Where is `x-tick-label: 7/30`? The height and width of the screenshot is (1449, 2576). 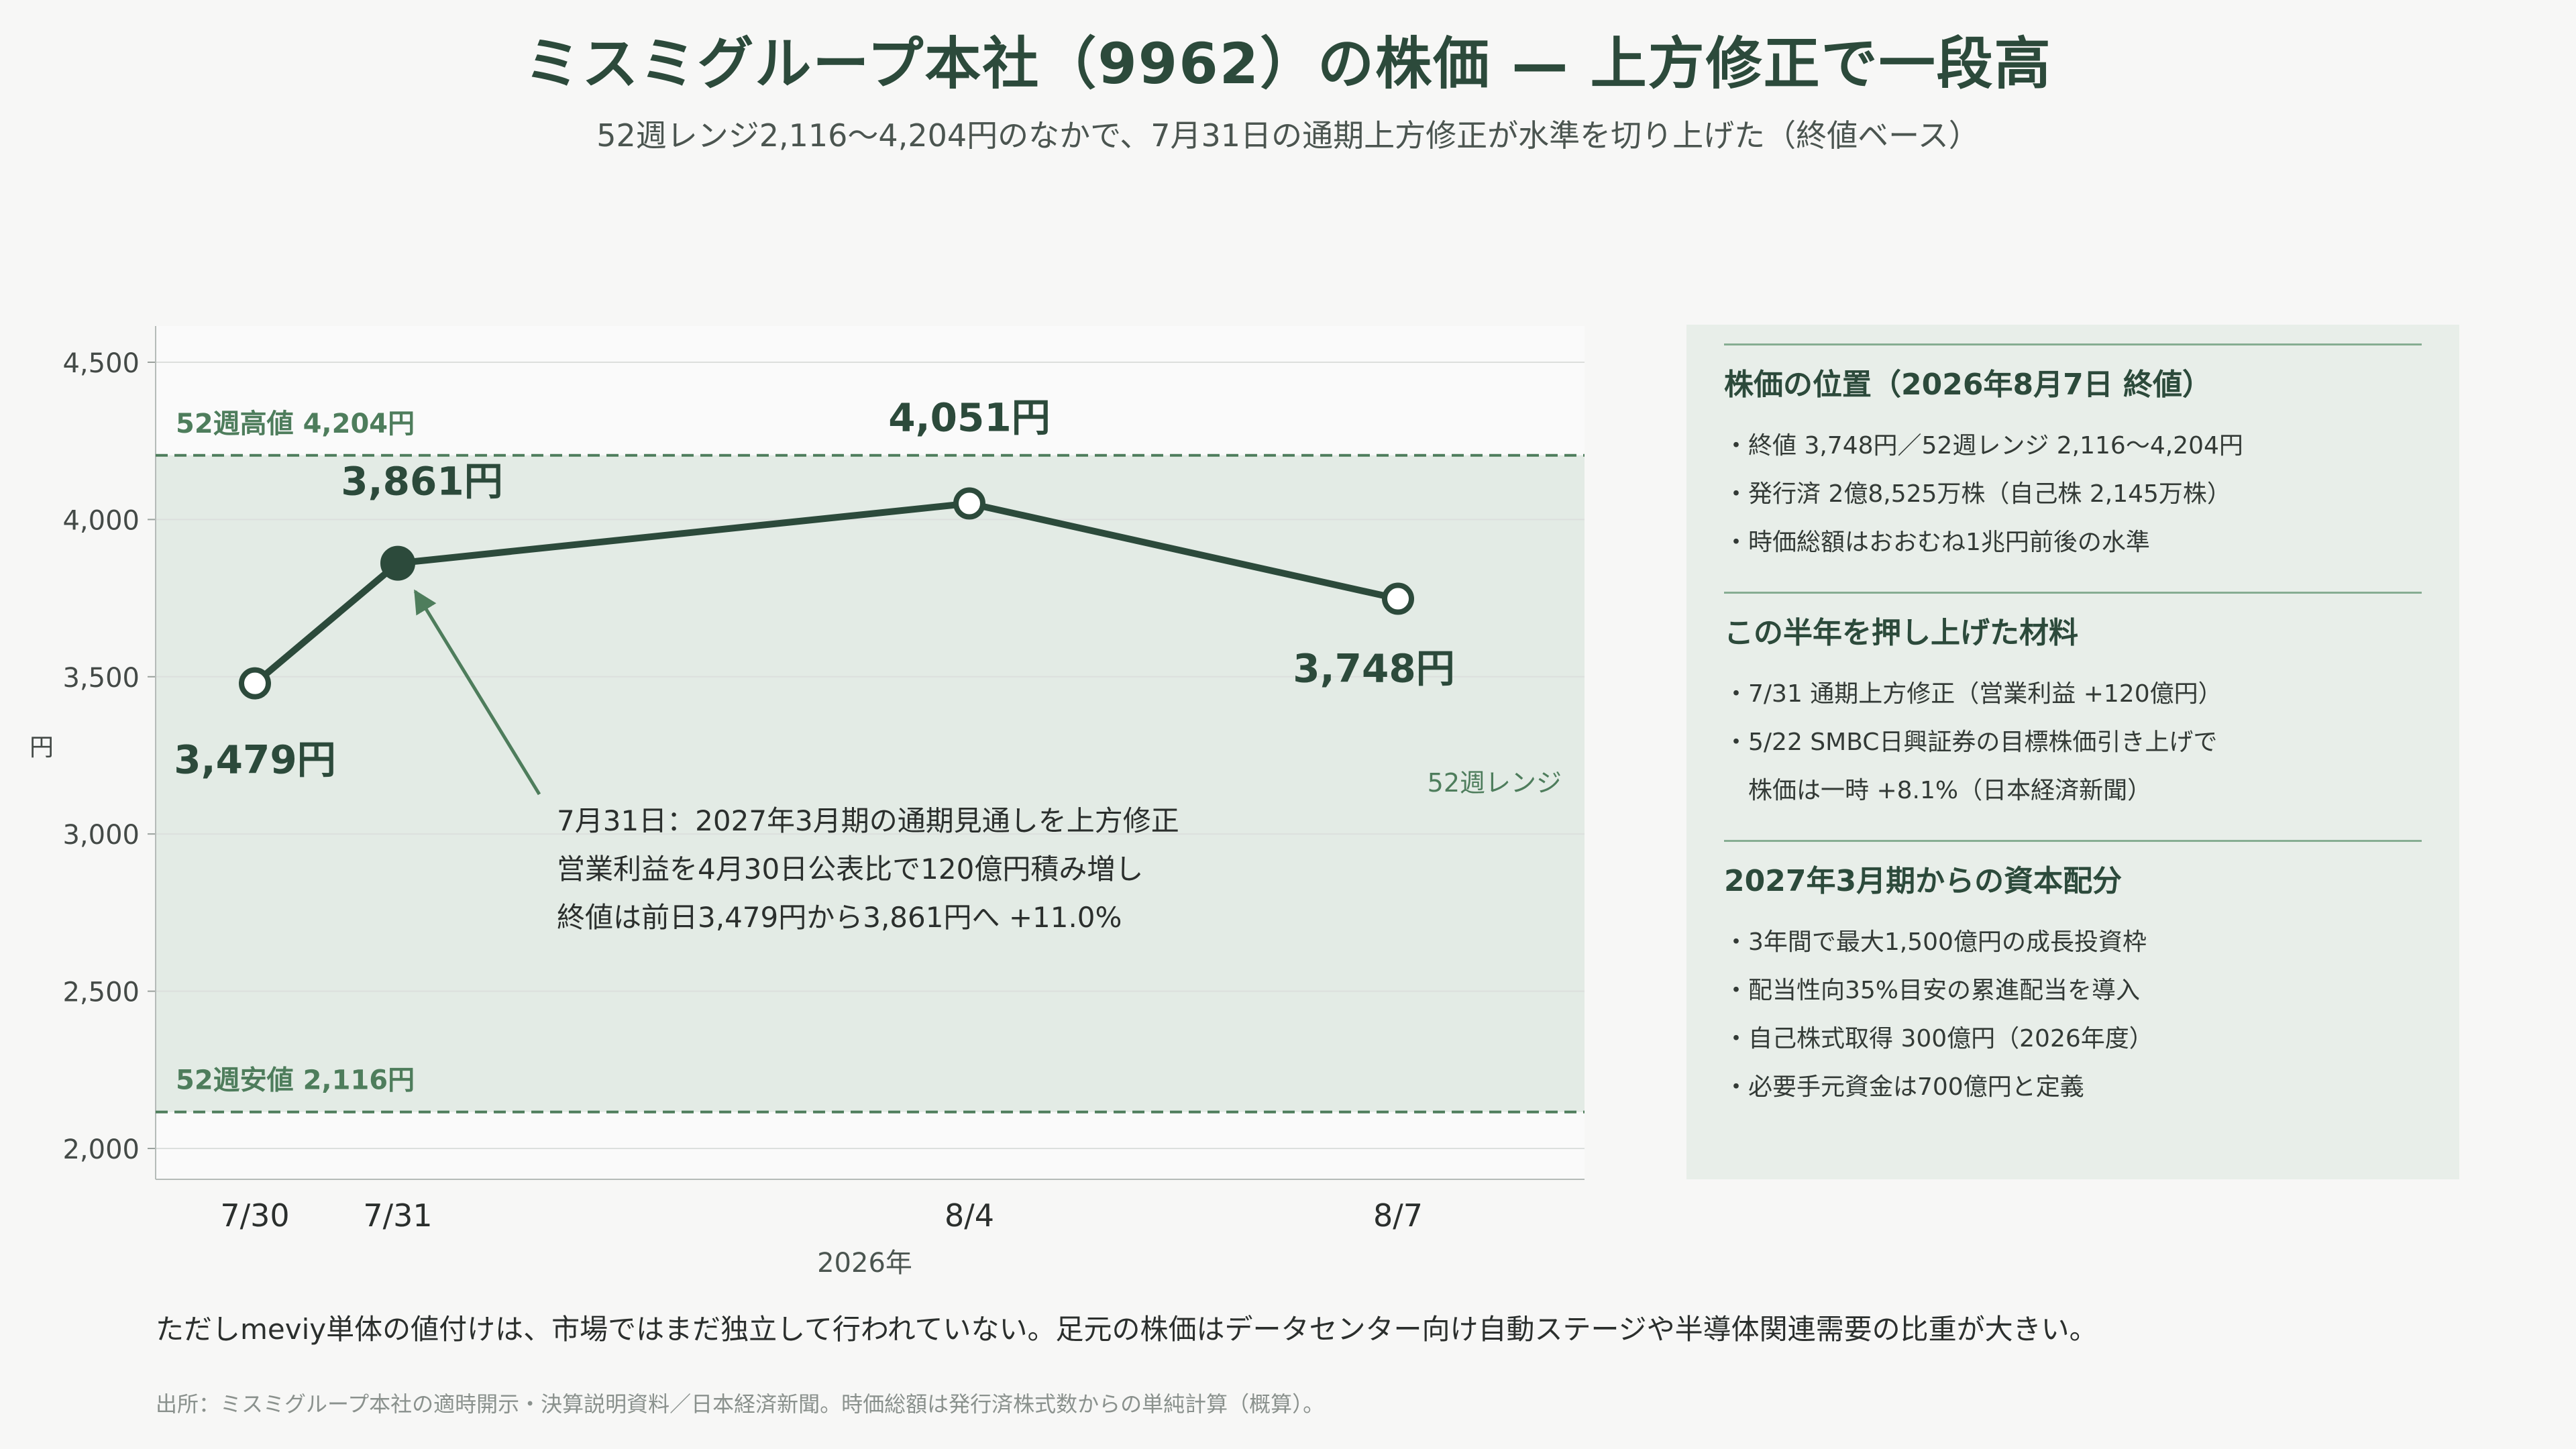 x-tick-label: 7/30 is located at coordinates (254, 1215).